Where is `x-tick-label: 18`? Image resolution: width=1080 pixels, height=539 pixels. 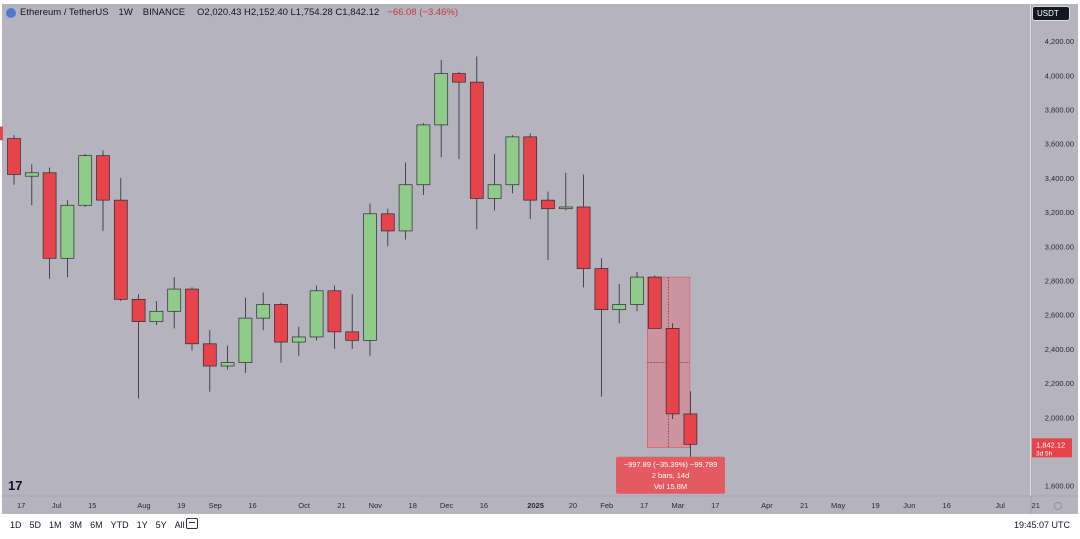
x-tick-label: 18 is located at coordinates (413, 505).